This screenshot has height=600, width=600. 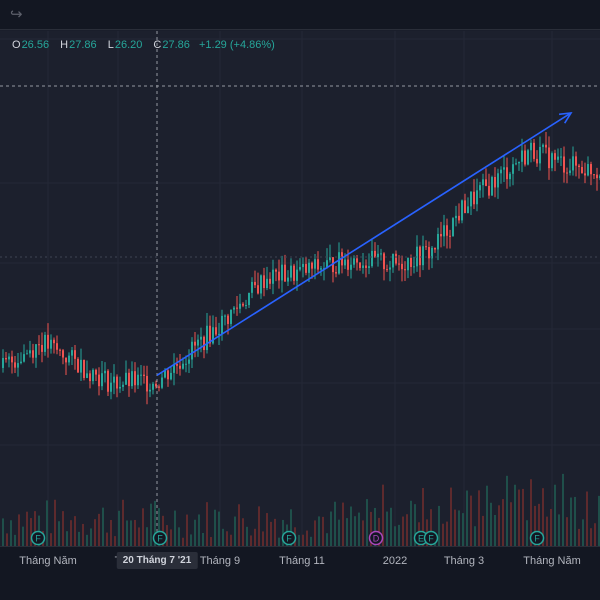 I want to click on redo-arrow-icon: ↪, so click(x=16, y=14).